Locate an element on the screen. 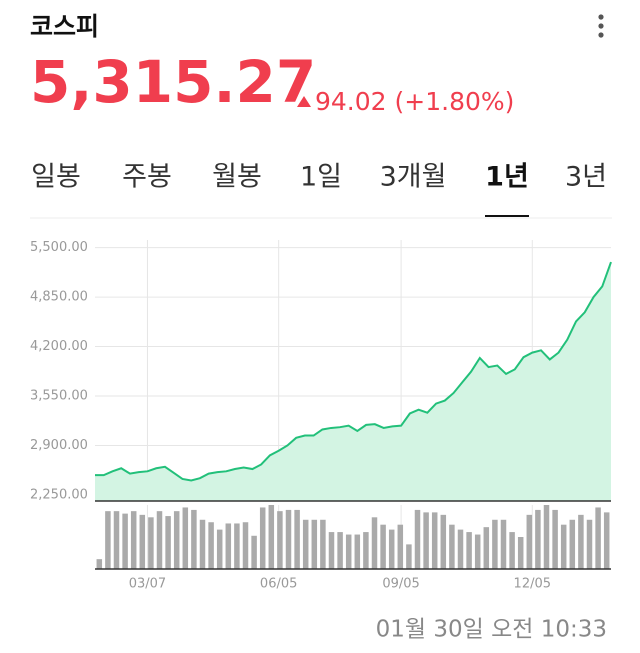  more-menu is located at coordinates (601, 26).